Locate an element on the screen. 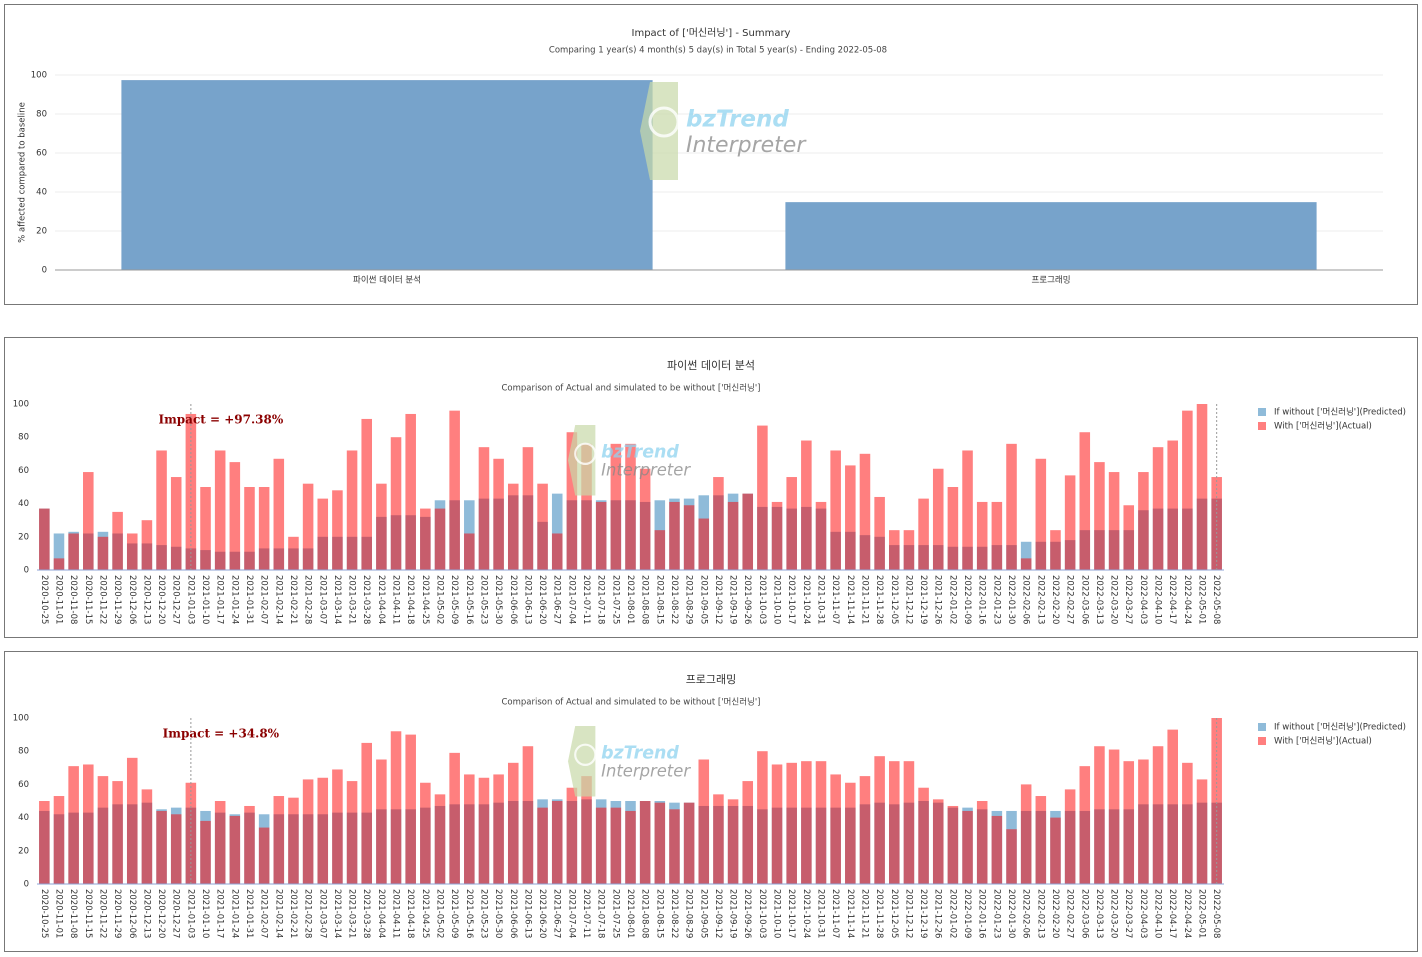  x-tick-label: 2021-07-25 is located at coordinates (615, 913).